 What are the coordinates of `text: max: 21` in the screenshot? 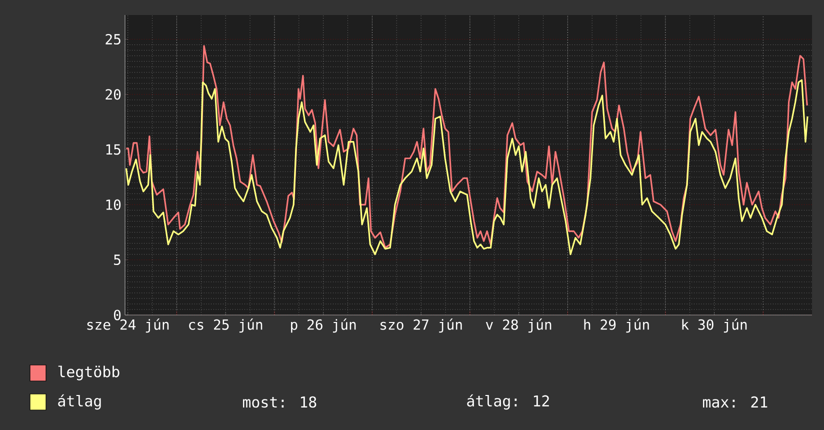 It's located at (735, 402).